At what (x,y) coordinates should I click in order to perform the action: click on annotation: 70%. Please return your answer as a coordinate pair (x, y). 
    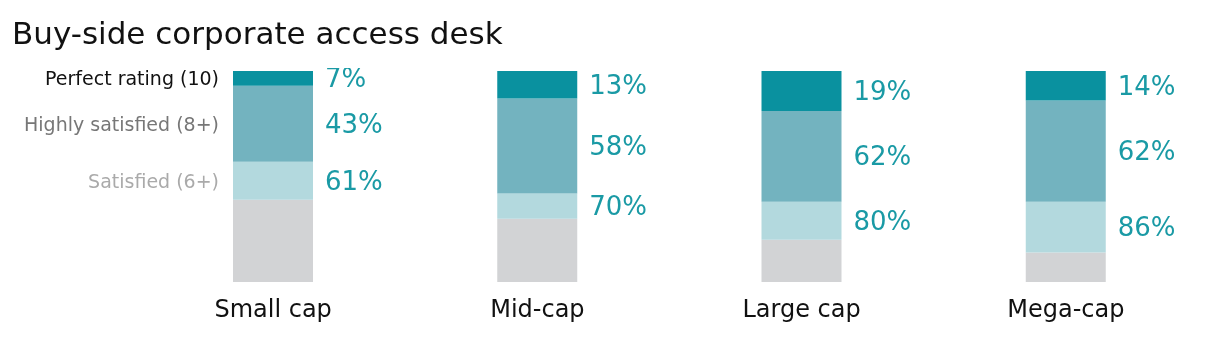
    Looking at the image, I should click on (618, 206).